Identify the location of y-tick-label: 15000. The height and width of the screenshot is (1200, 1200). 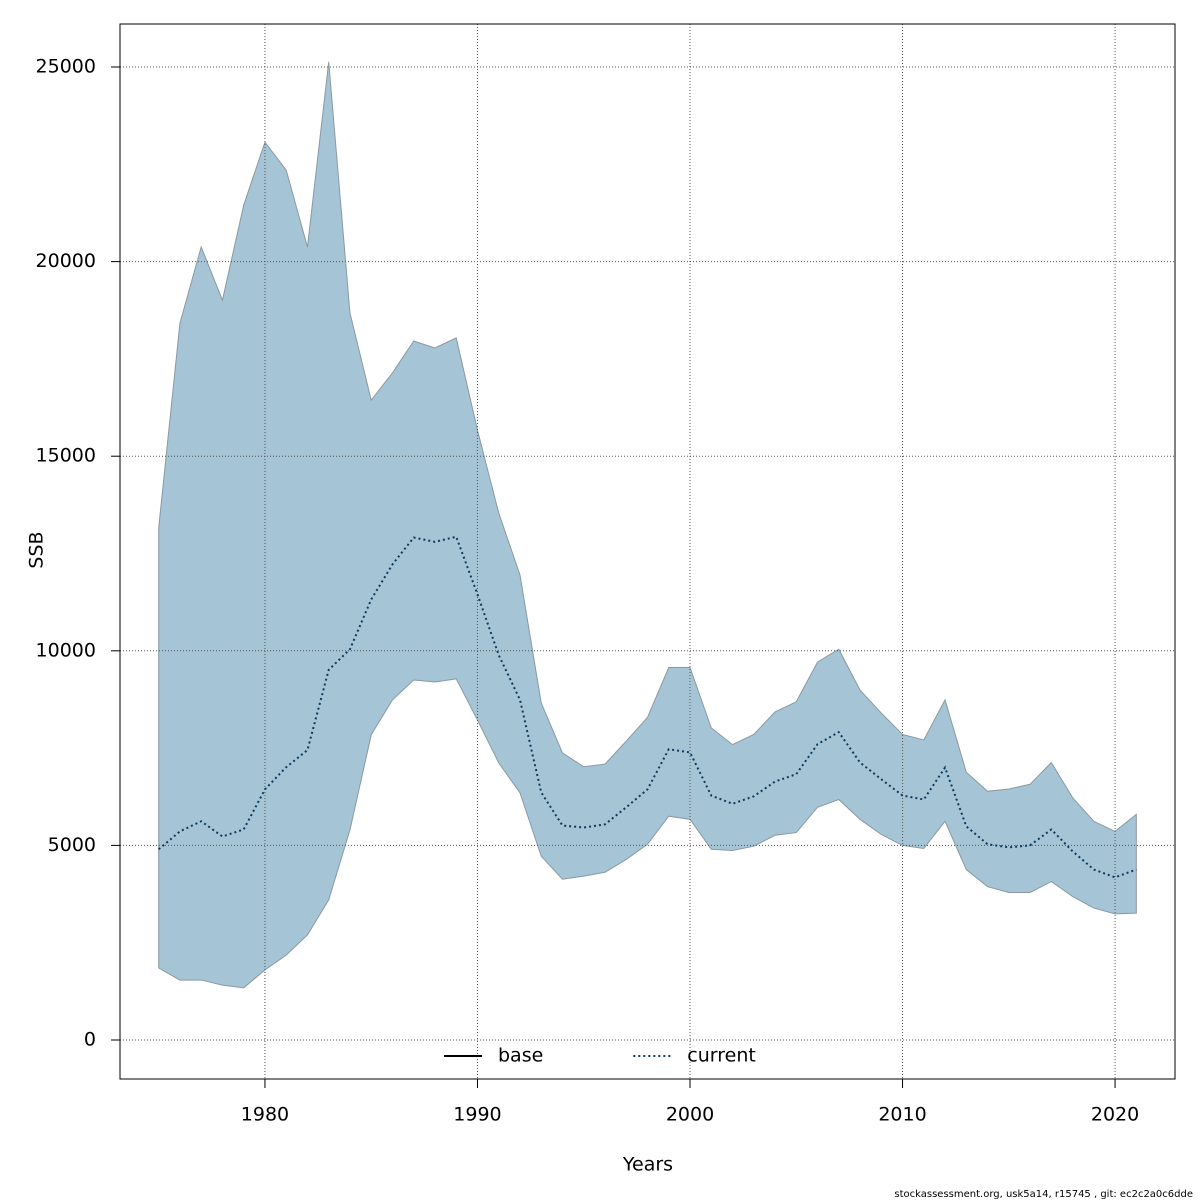
(66, 456).